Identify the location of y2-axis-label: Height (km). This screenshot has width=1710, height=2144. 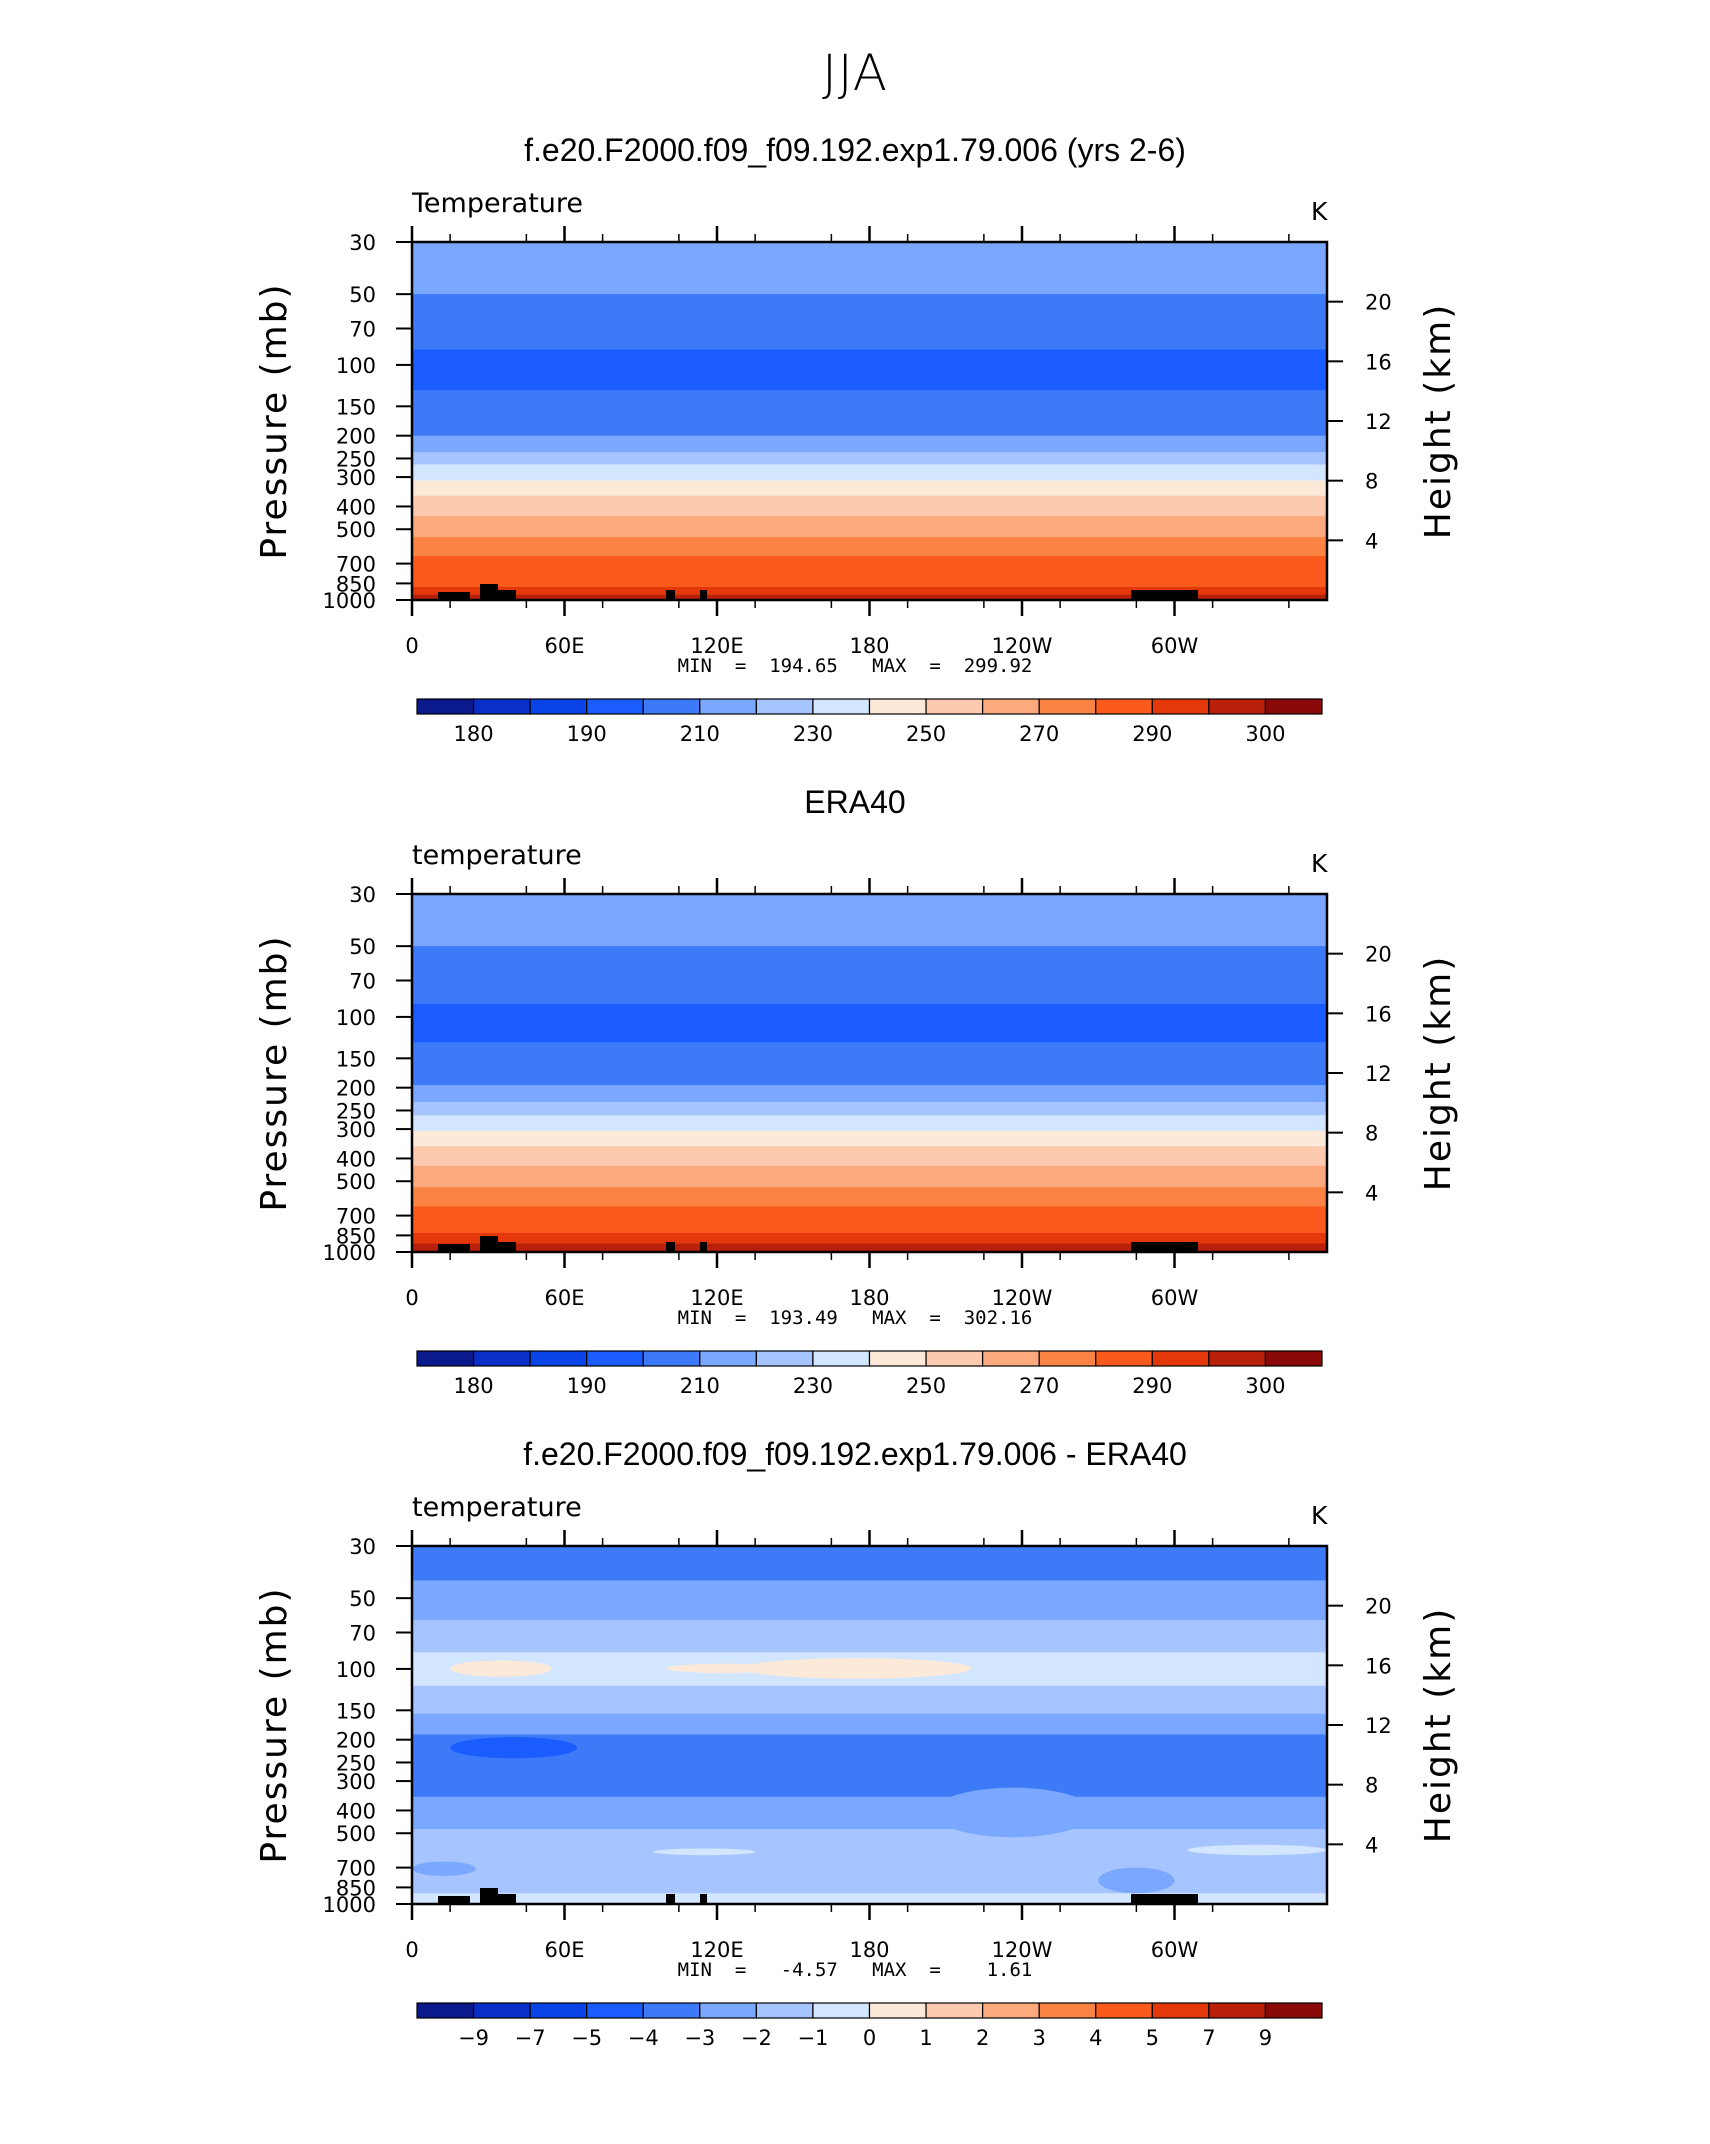
(1438, 421).